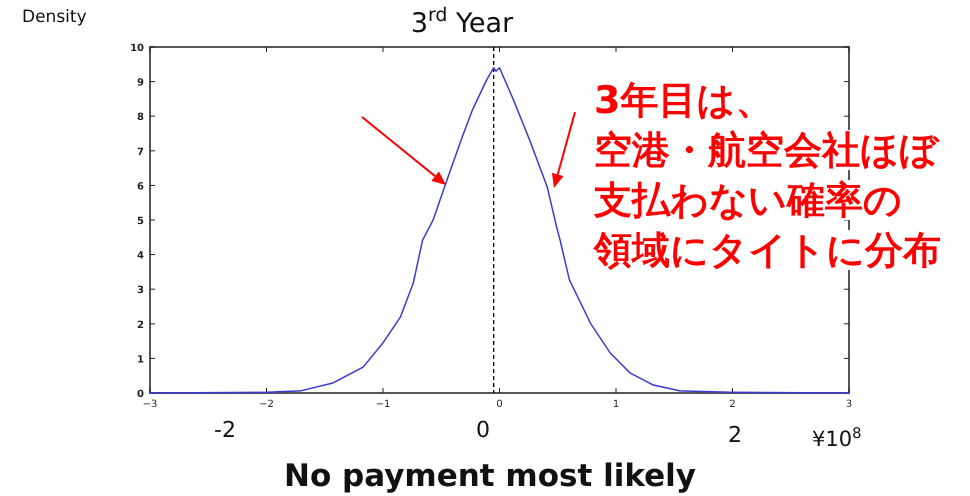 This screenshot has height=496, width=970. I want to click on y-tick-label: 3, so click(140, 290).